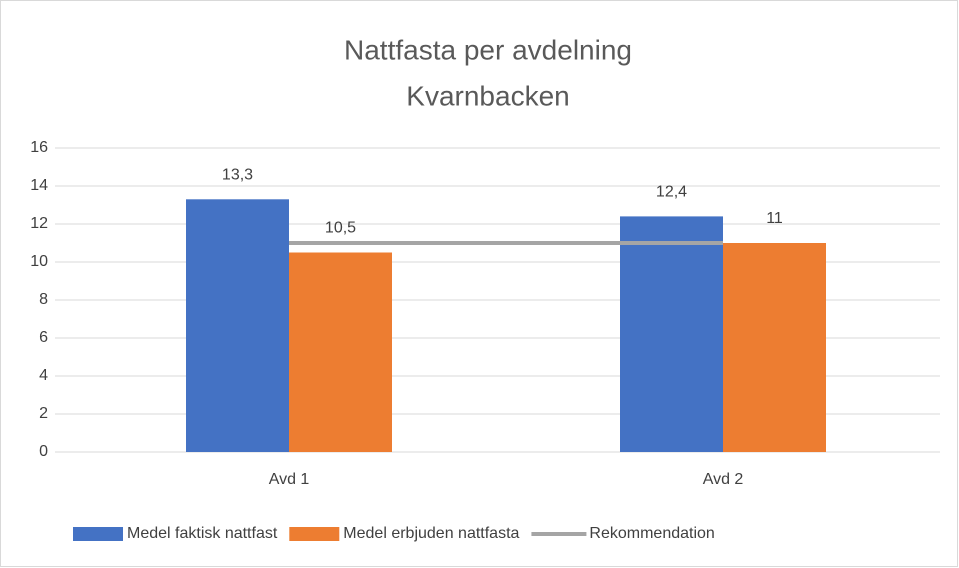 The height and width of the screenshot is (568, 959). What do you see at coordinates (43, 299) in the screenshot?
I see `y-tick-label: 8` at bounding box center [43, 299].